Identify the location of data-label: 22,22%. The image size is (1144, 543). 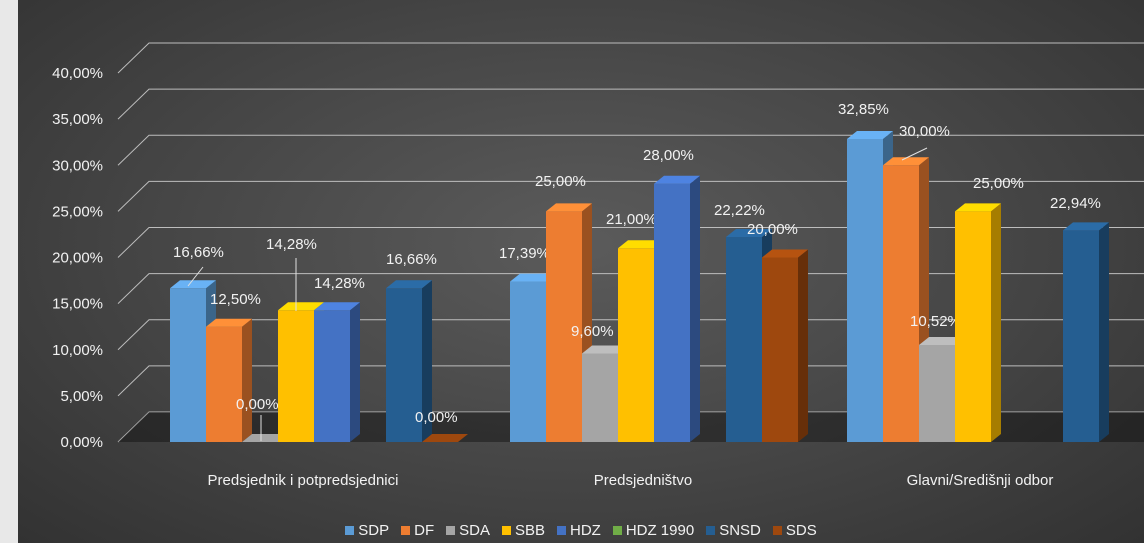
(739, 210).